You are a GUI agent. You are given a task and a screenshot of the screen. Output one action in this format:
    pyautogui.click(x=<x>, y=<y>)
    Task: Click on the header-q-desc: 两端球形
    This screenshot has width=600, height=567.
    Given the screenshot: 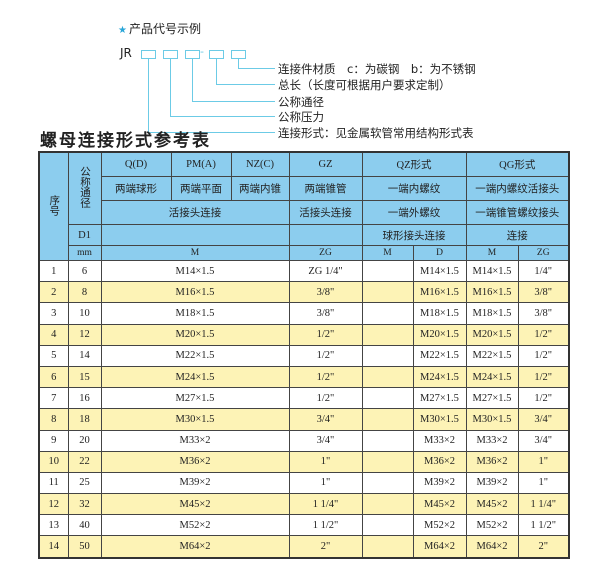 What is the action you would take?
    pyautogui.click(x=136, y=188)
    